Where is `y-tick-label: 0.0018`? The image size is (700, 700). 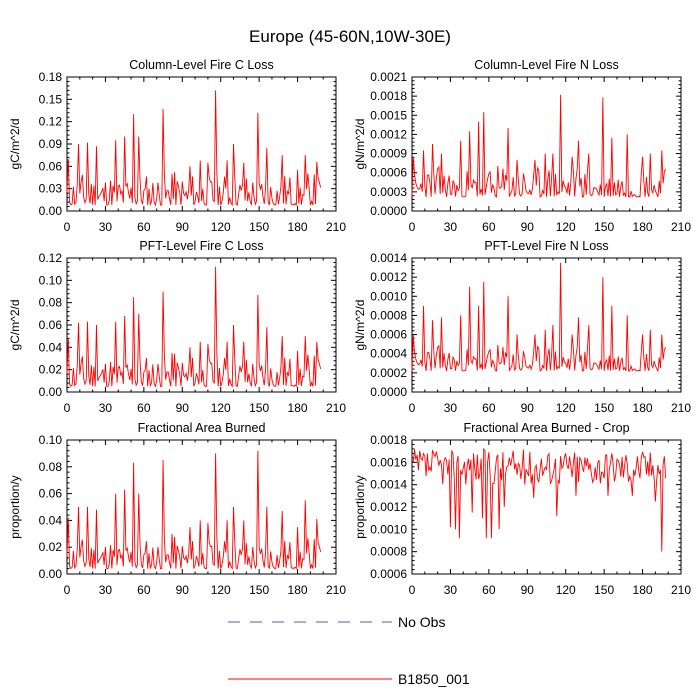
y-tick-label: 0.0018 is located at coordinates (388, 440).